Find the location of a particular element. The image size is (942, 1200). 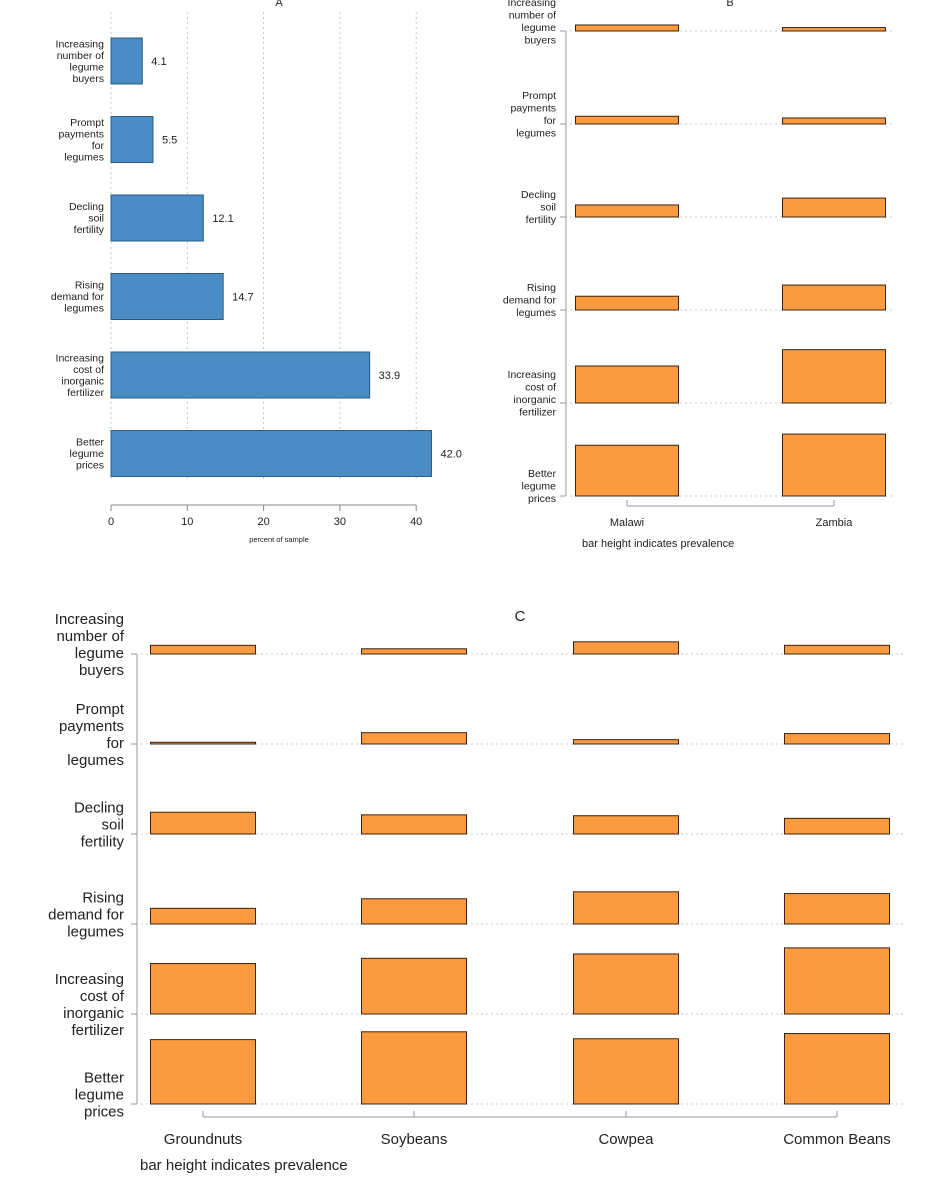

panel-c-category-6-line-1: Better is located at coordinates (104, 1077).